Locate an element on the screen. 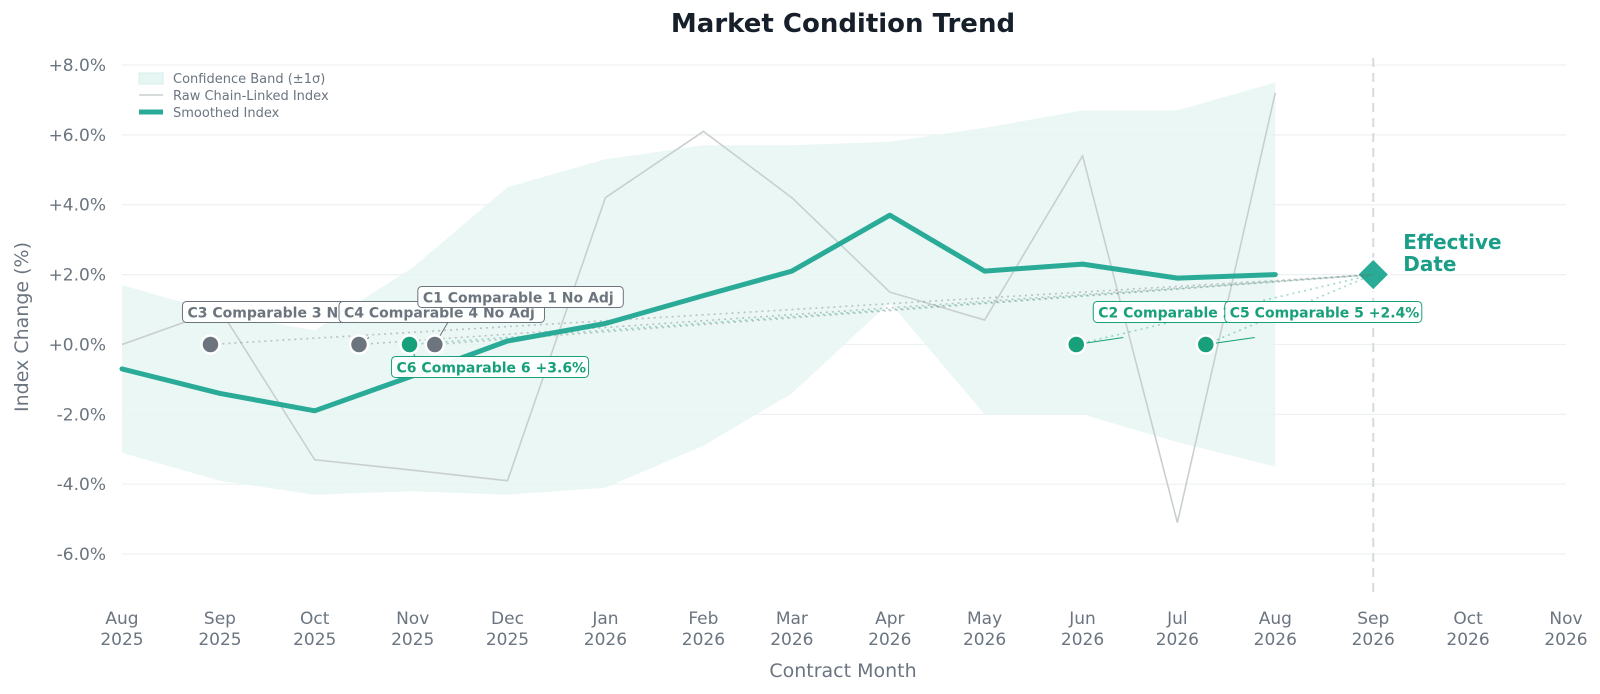 The height and width of the screenshot is (694, 1600). comparable-label: C2 Comparable 2 is located at coordinates (1165, 313).